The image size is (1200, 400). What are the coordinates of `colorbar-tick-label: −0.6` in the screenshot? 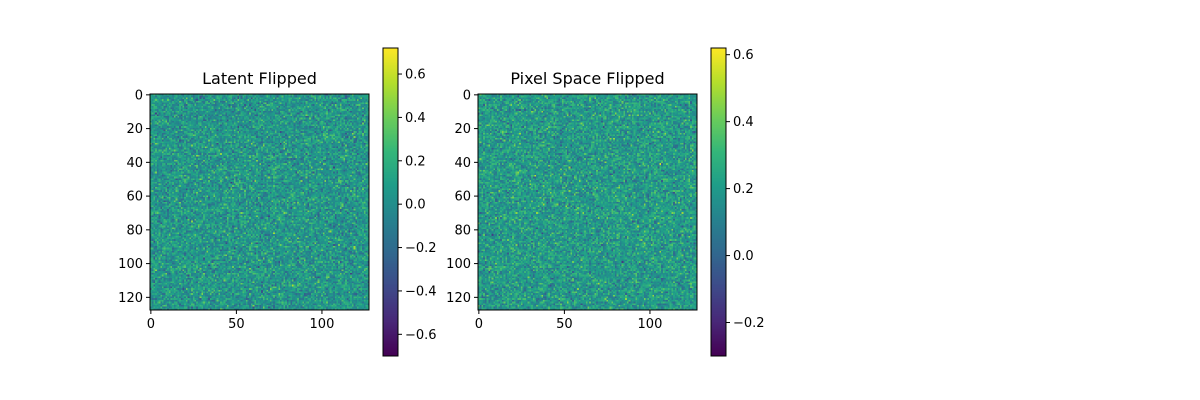 It's located at (421, 335).